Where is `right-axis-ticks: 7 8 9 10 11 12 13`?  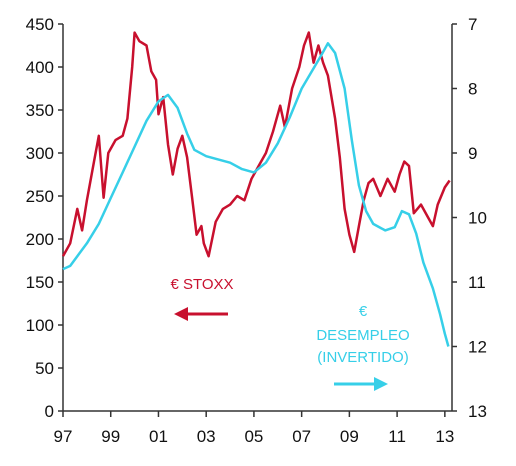
right-axis-ticks: 7 8 9 10 11 12 13 is located at coordinates (469, 218).